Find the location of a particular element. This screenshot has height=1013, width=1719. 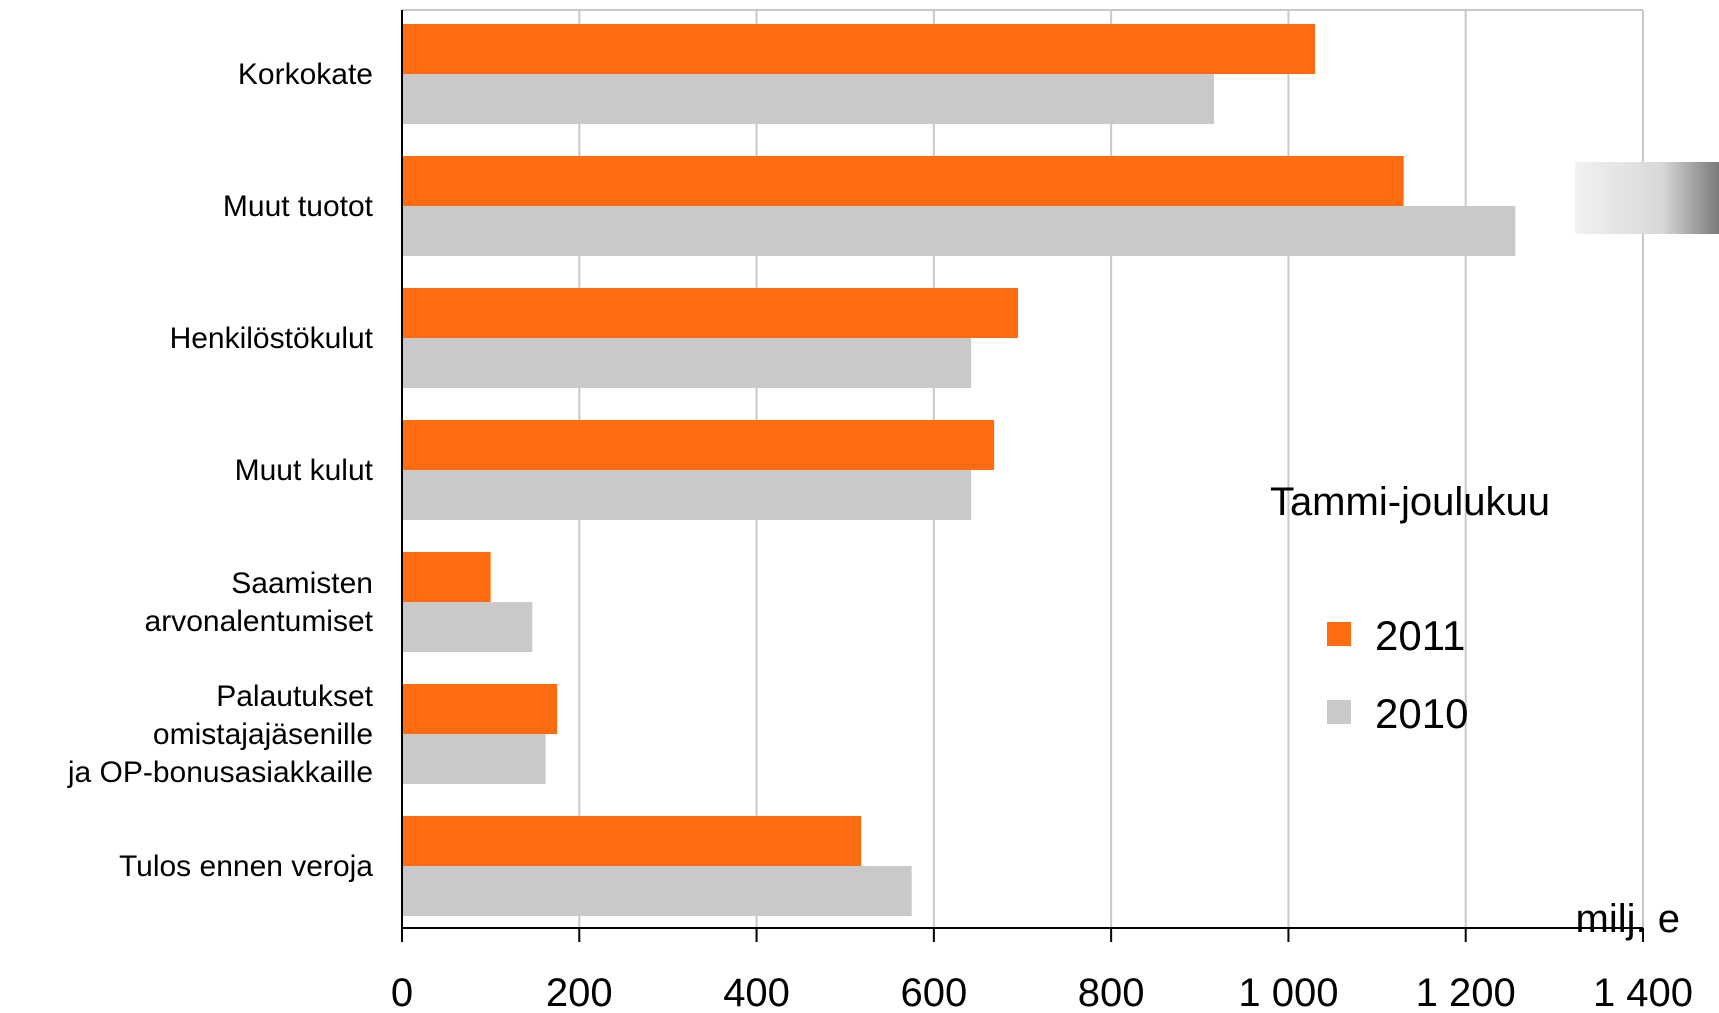

x-tick-label: 0 is located at coordinates (402, 992).